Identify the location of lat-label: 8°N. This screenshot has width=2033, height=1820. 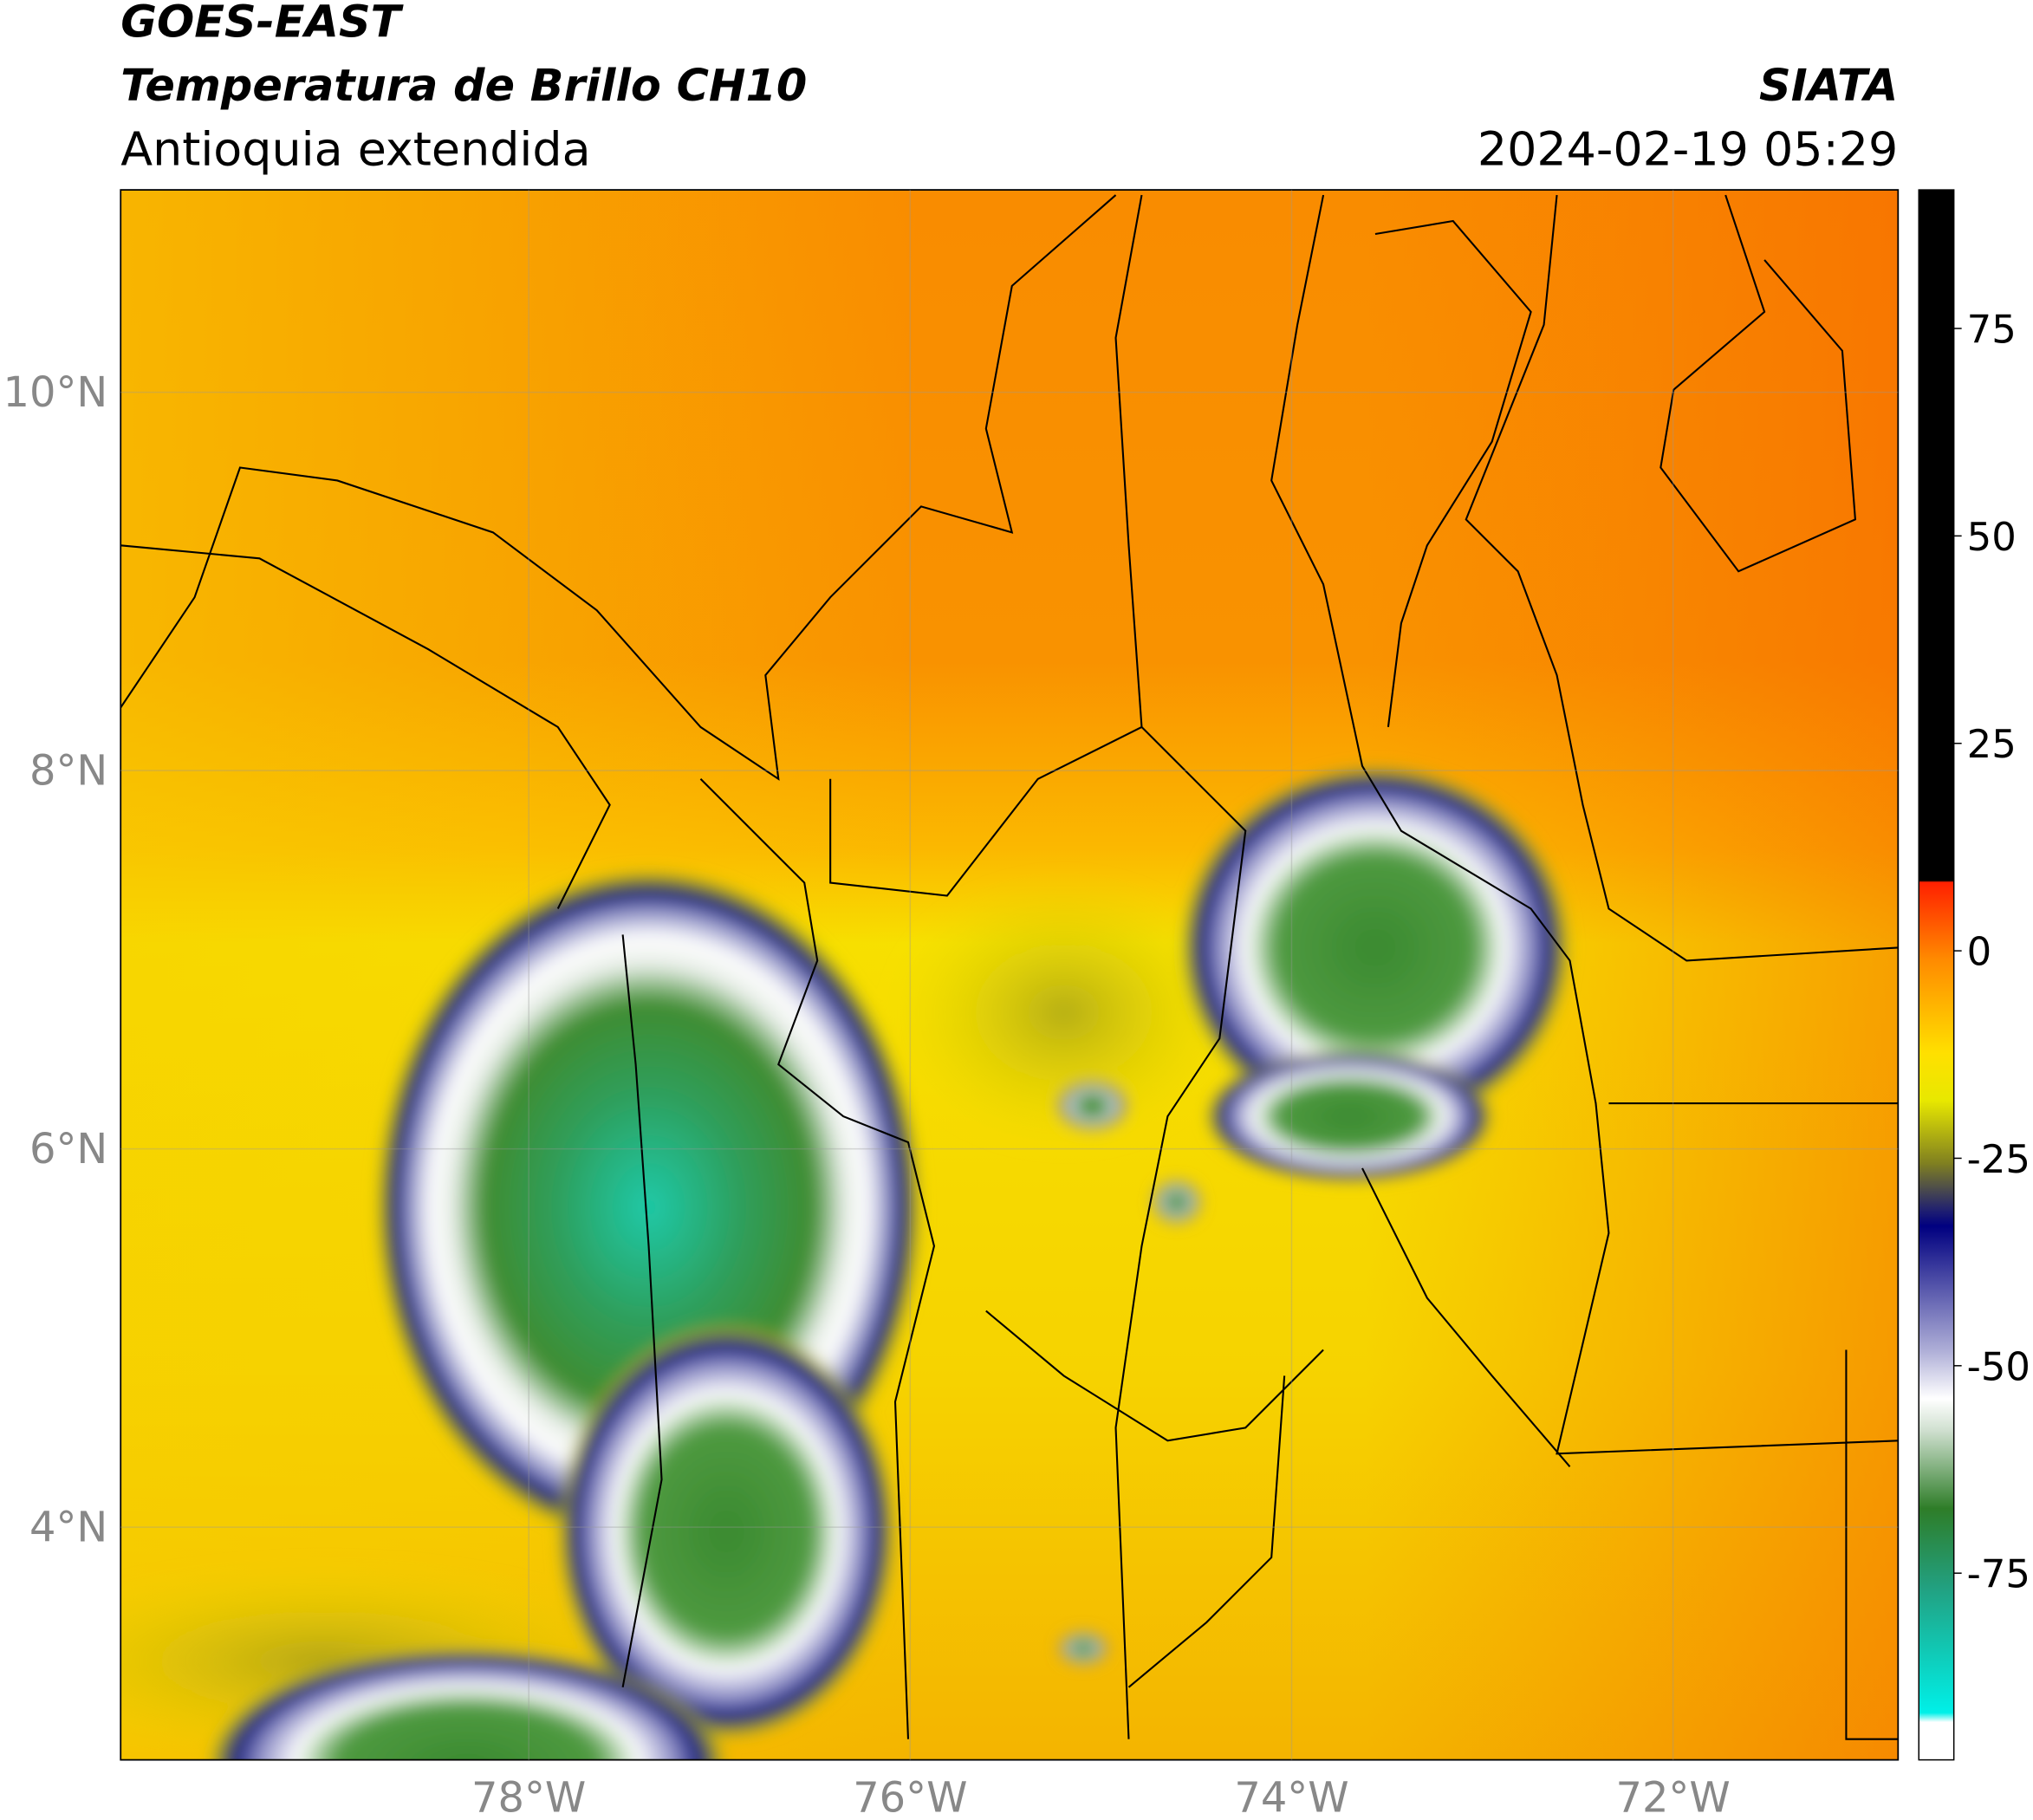
(68, 772).